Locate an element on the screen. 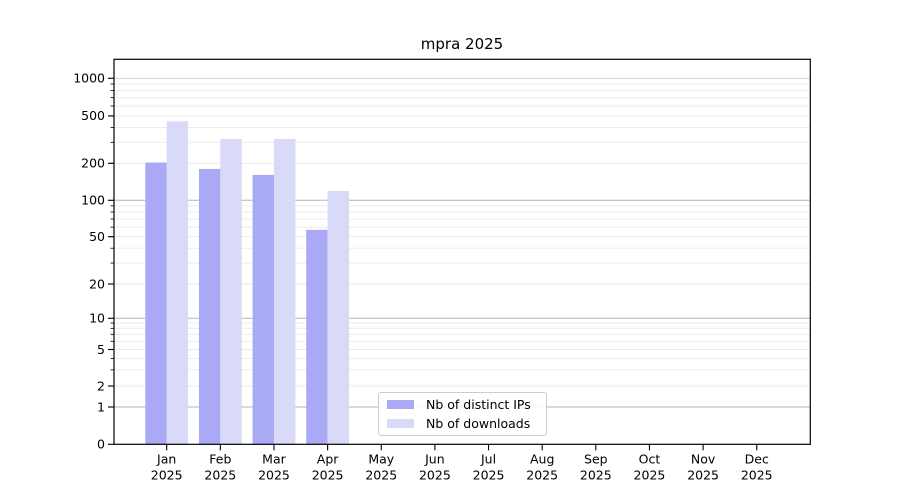 Image resolution: width=900 pixels, height=500 pixels. bar-downloads-jan is located at coordinates (177, 283).